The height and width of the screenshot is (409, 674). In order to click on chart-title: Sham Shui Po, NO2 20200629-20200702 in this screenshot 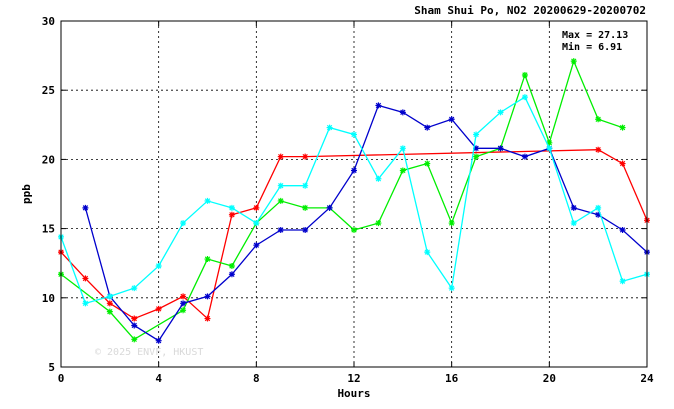, I will do `click(530, 10)`.